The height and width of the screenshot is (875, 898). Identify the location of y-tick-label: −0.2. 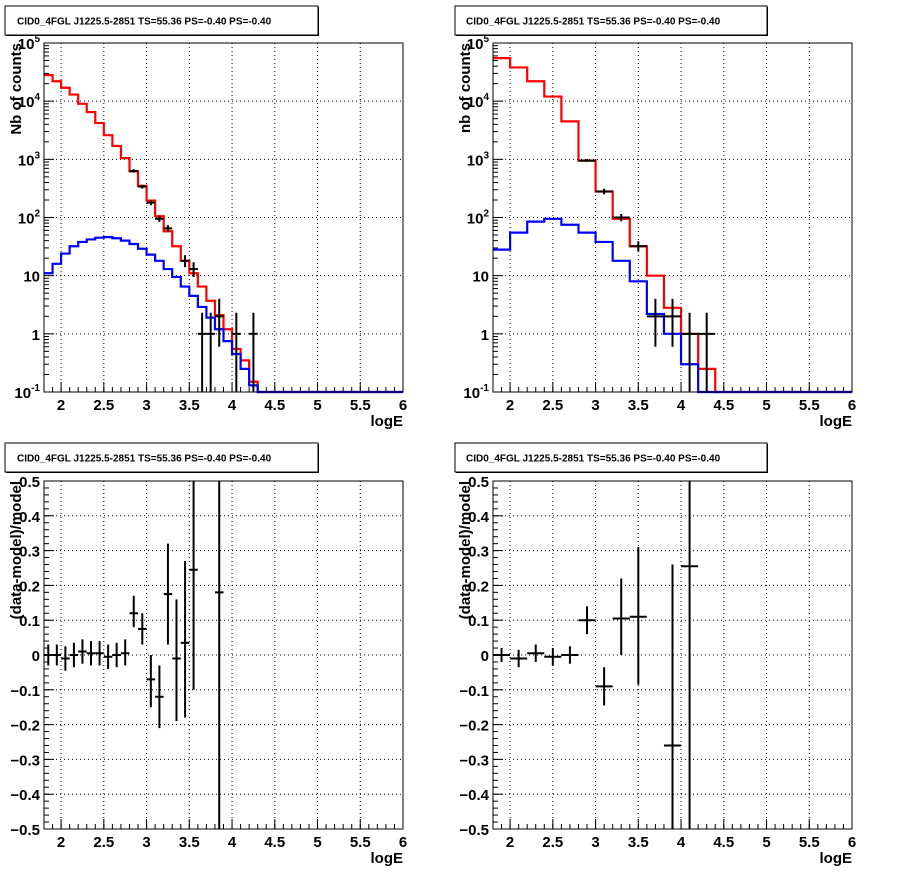
(25, 726).